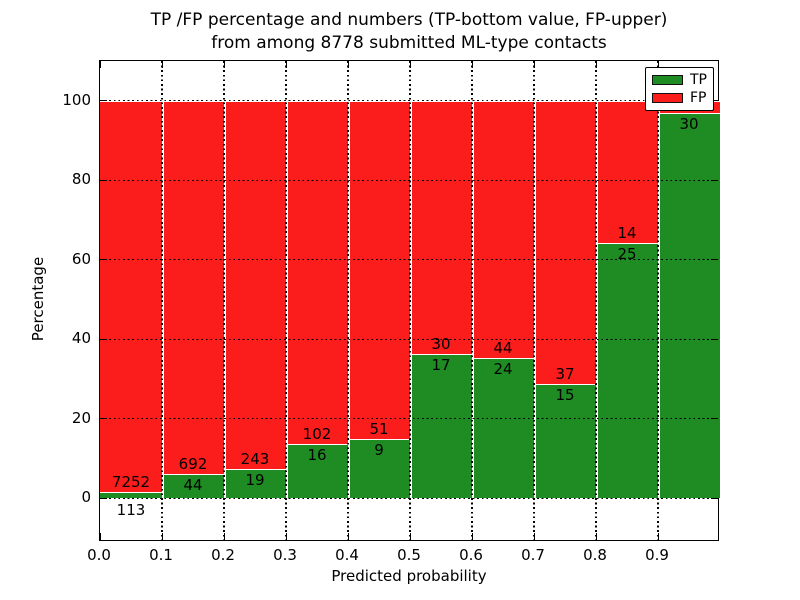  I want to click on y-tick-label: 60, so click(81, 258).